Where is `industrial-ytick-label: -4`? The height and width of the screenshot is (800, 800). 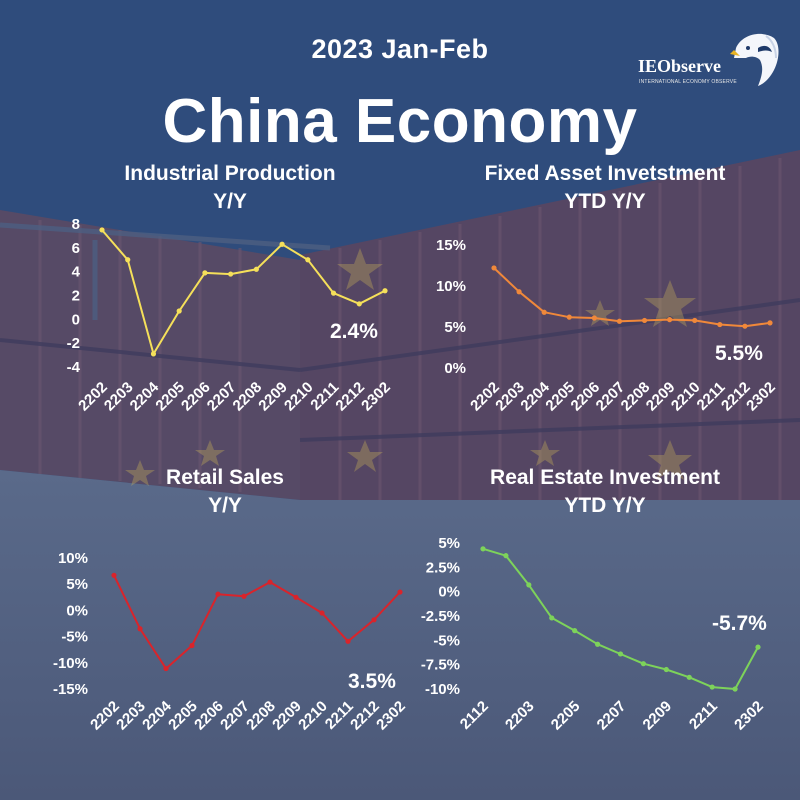
industrial-ytick-label: -4 is located at coordinates (74, 367).